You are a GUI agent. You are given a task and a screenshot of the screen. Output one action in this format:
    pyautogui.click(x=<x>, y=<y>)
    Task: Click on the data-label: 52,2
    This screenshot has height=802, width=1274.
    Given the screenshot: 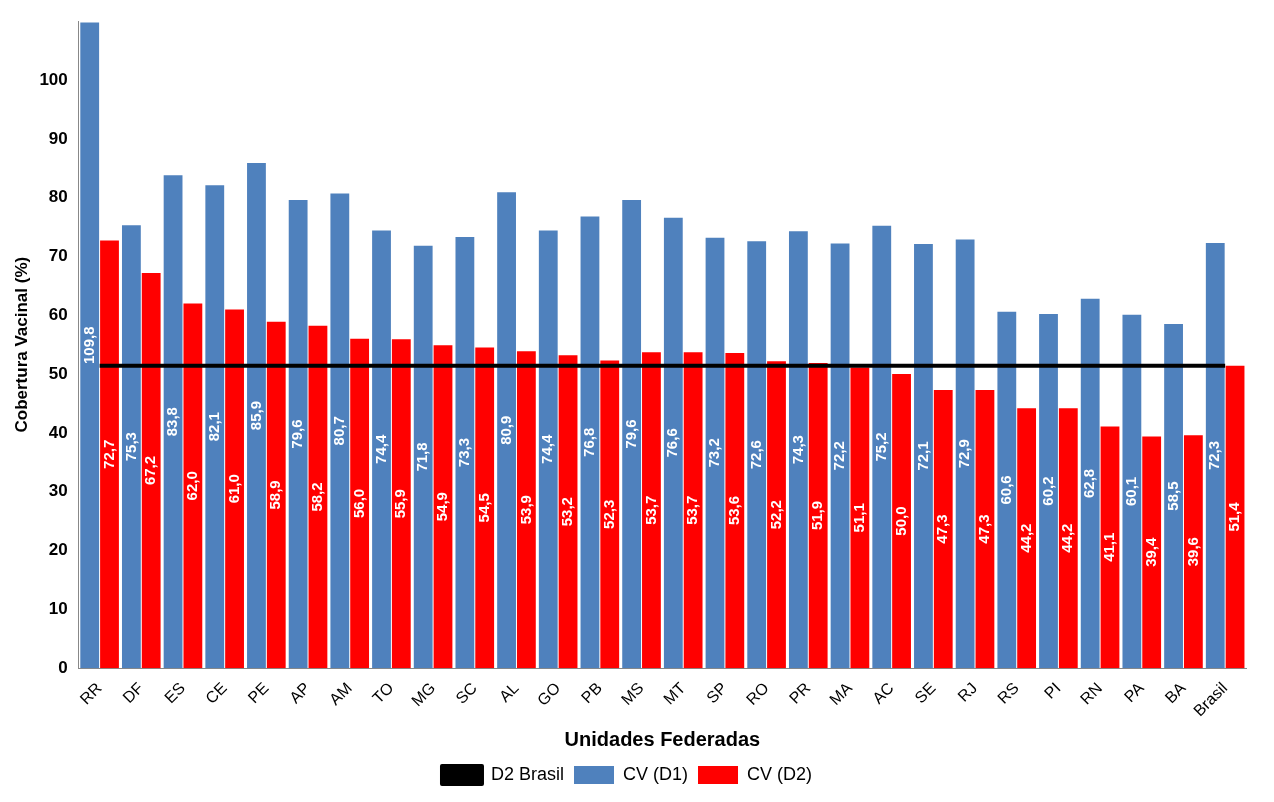 What is the action you would take?
    pyautogui.click(x=775, y=515)
    